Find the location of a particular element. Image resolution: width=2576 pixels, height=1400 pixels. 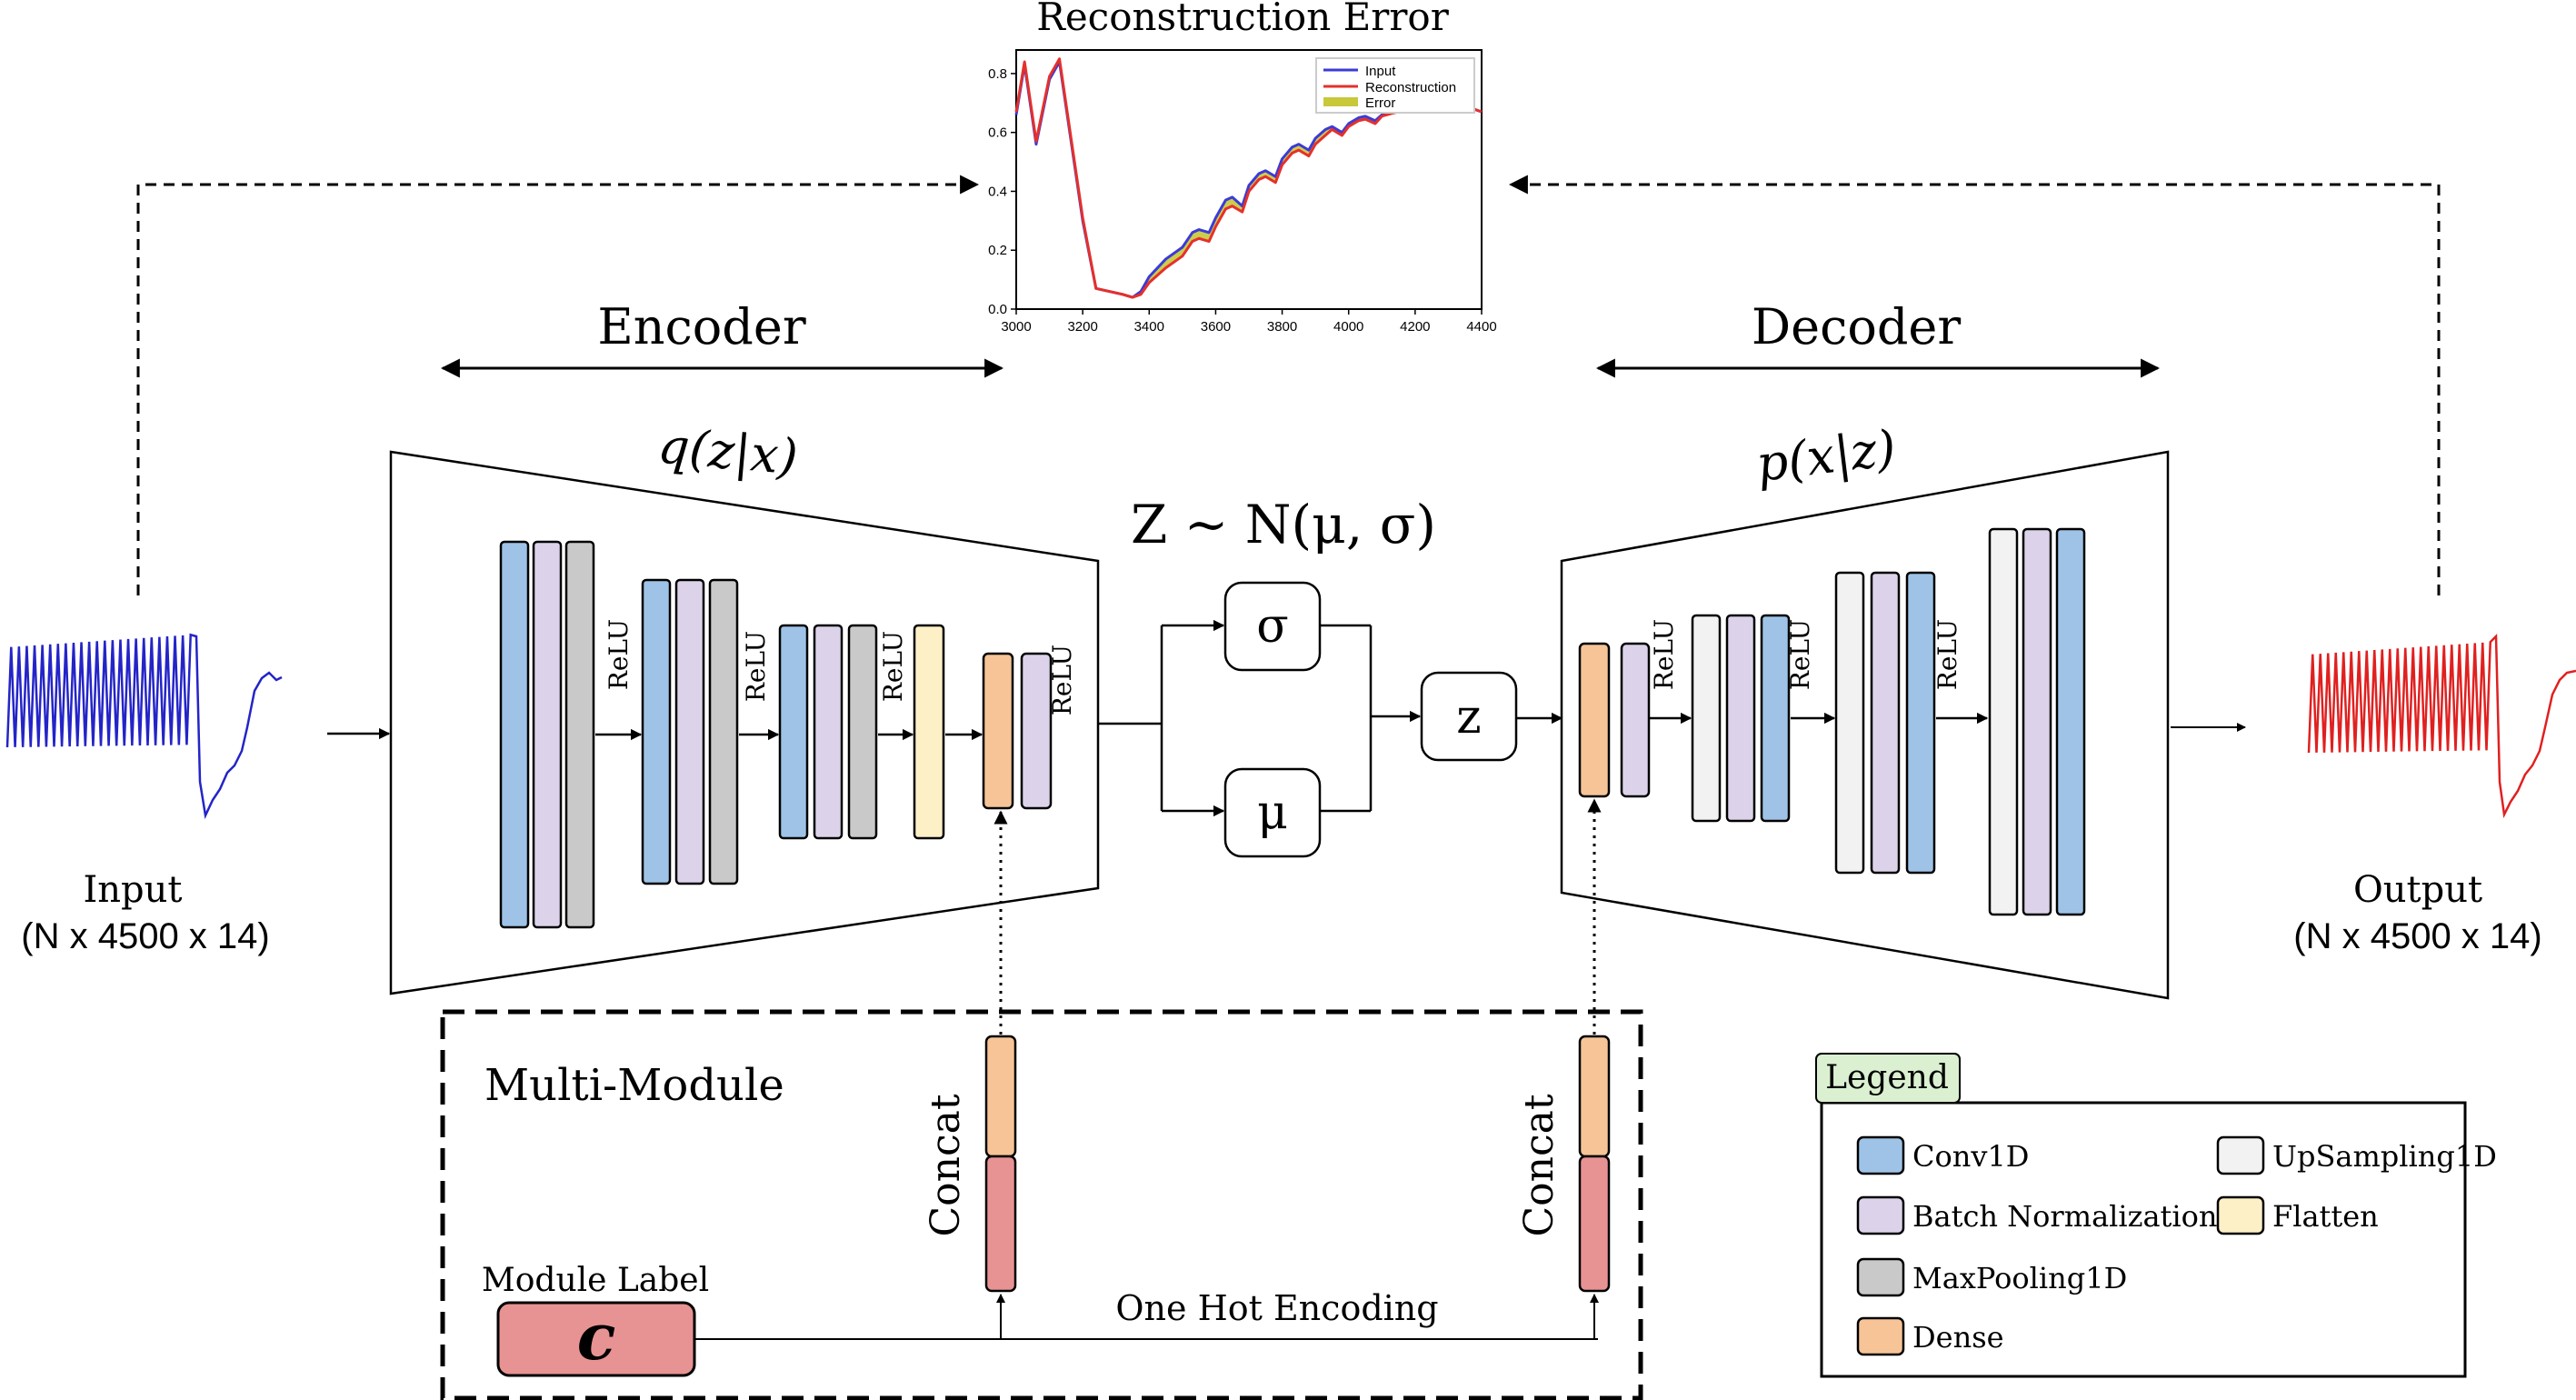

input-signal-plot is located at coordinates (144, 727).